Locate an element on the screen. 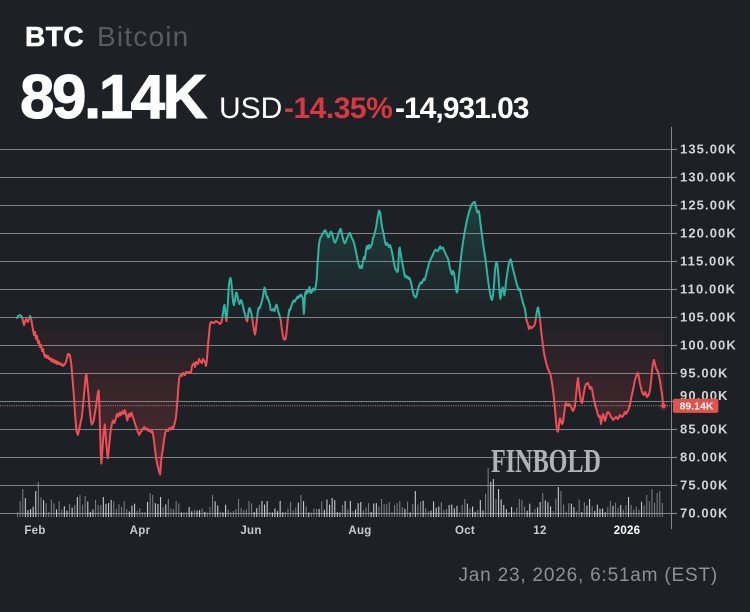  svg-text: 115.00K is located at coordinates (708, 261).